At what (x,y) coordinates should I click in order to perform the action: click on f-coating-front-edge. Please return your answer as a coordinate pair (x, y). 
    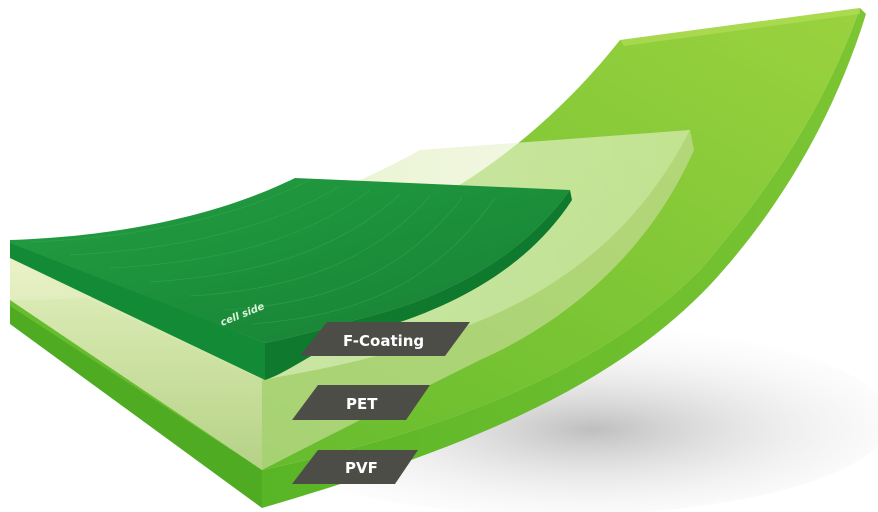
    Looking at the image, I should click on (137, 311).